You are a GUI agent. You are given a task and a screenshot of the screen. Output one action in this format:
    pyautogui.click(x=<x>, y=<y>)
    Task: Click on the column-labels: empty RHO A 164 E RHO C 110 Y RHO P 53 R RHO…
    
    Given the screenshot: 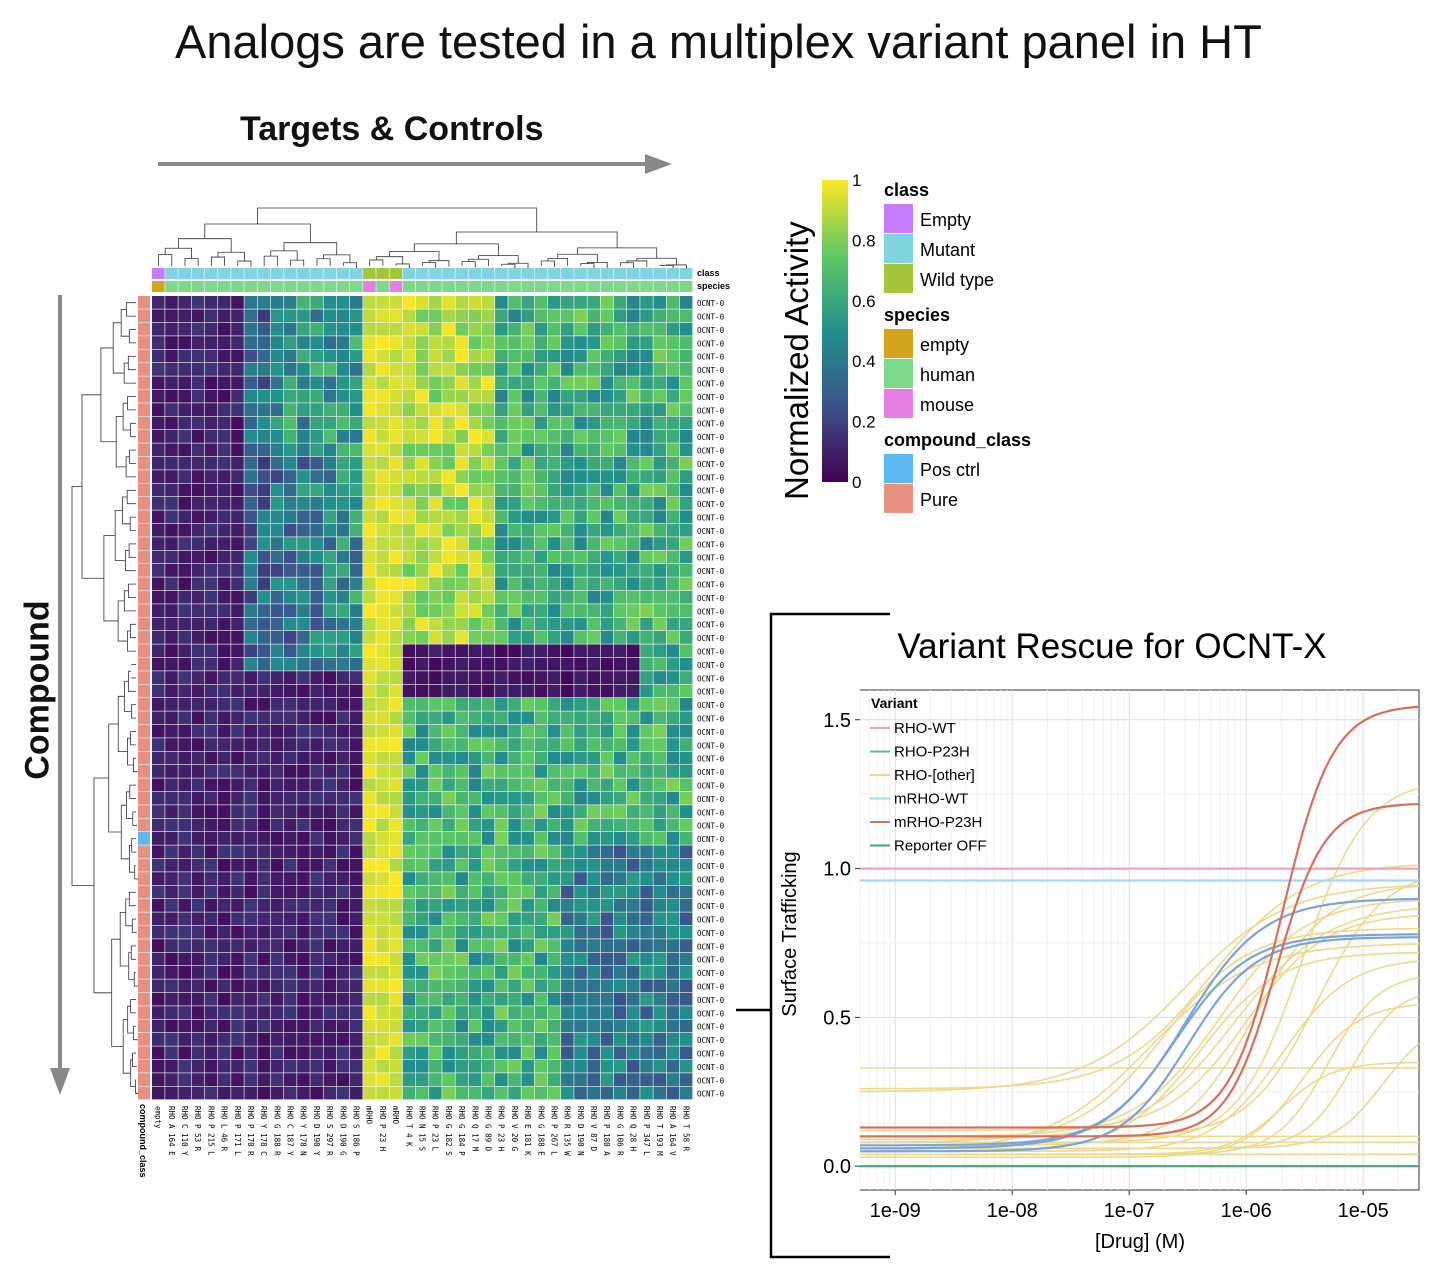 What is the action you would take?
    pyautogui.click(x=422, y=1131)
    